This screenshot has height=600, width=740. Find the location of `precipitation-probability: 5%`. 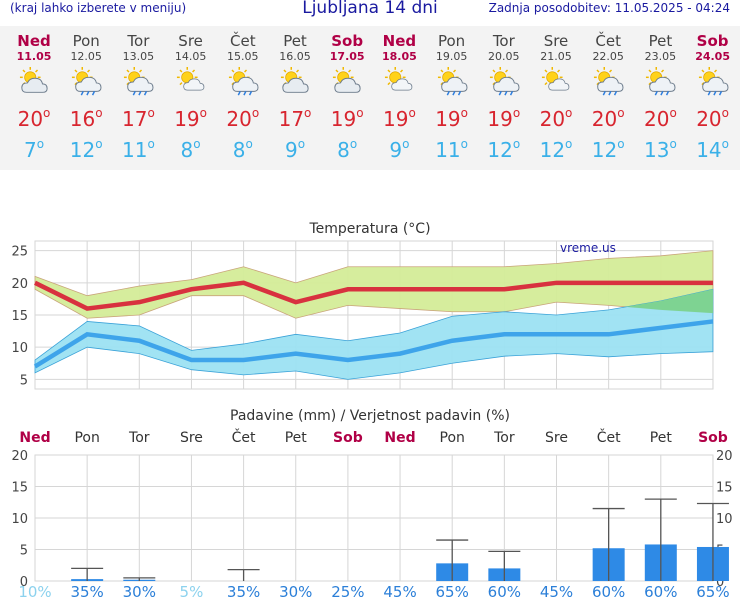

precipitation-probability: 5% is located at coordinates (192, 591).